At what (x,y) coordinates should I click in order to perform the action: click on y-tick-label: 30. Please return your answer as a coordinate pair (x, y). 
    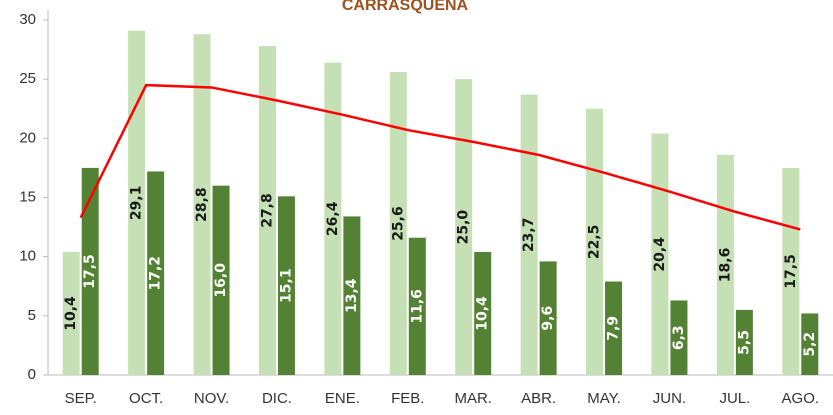
    Looking at the image, I should click on (27, 19).